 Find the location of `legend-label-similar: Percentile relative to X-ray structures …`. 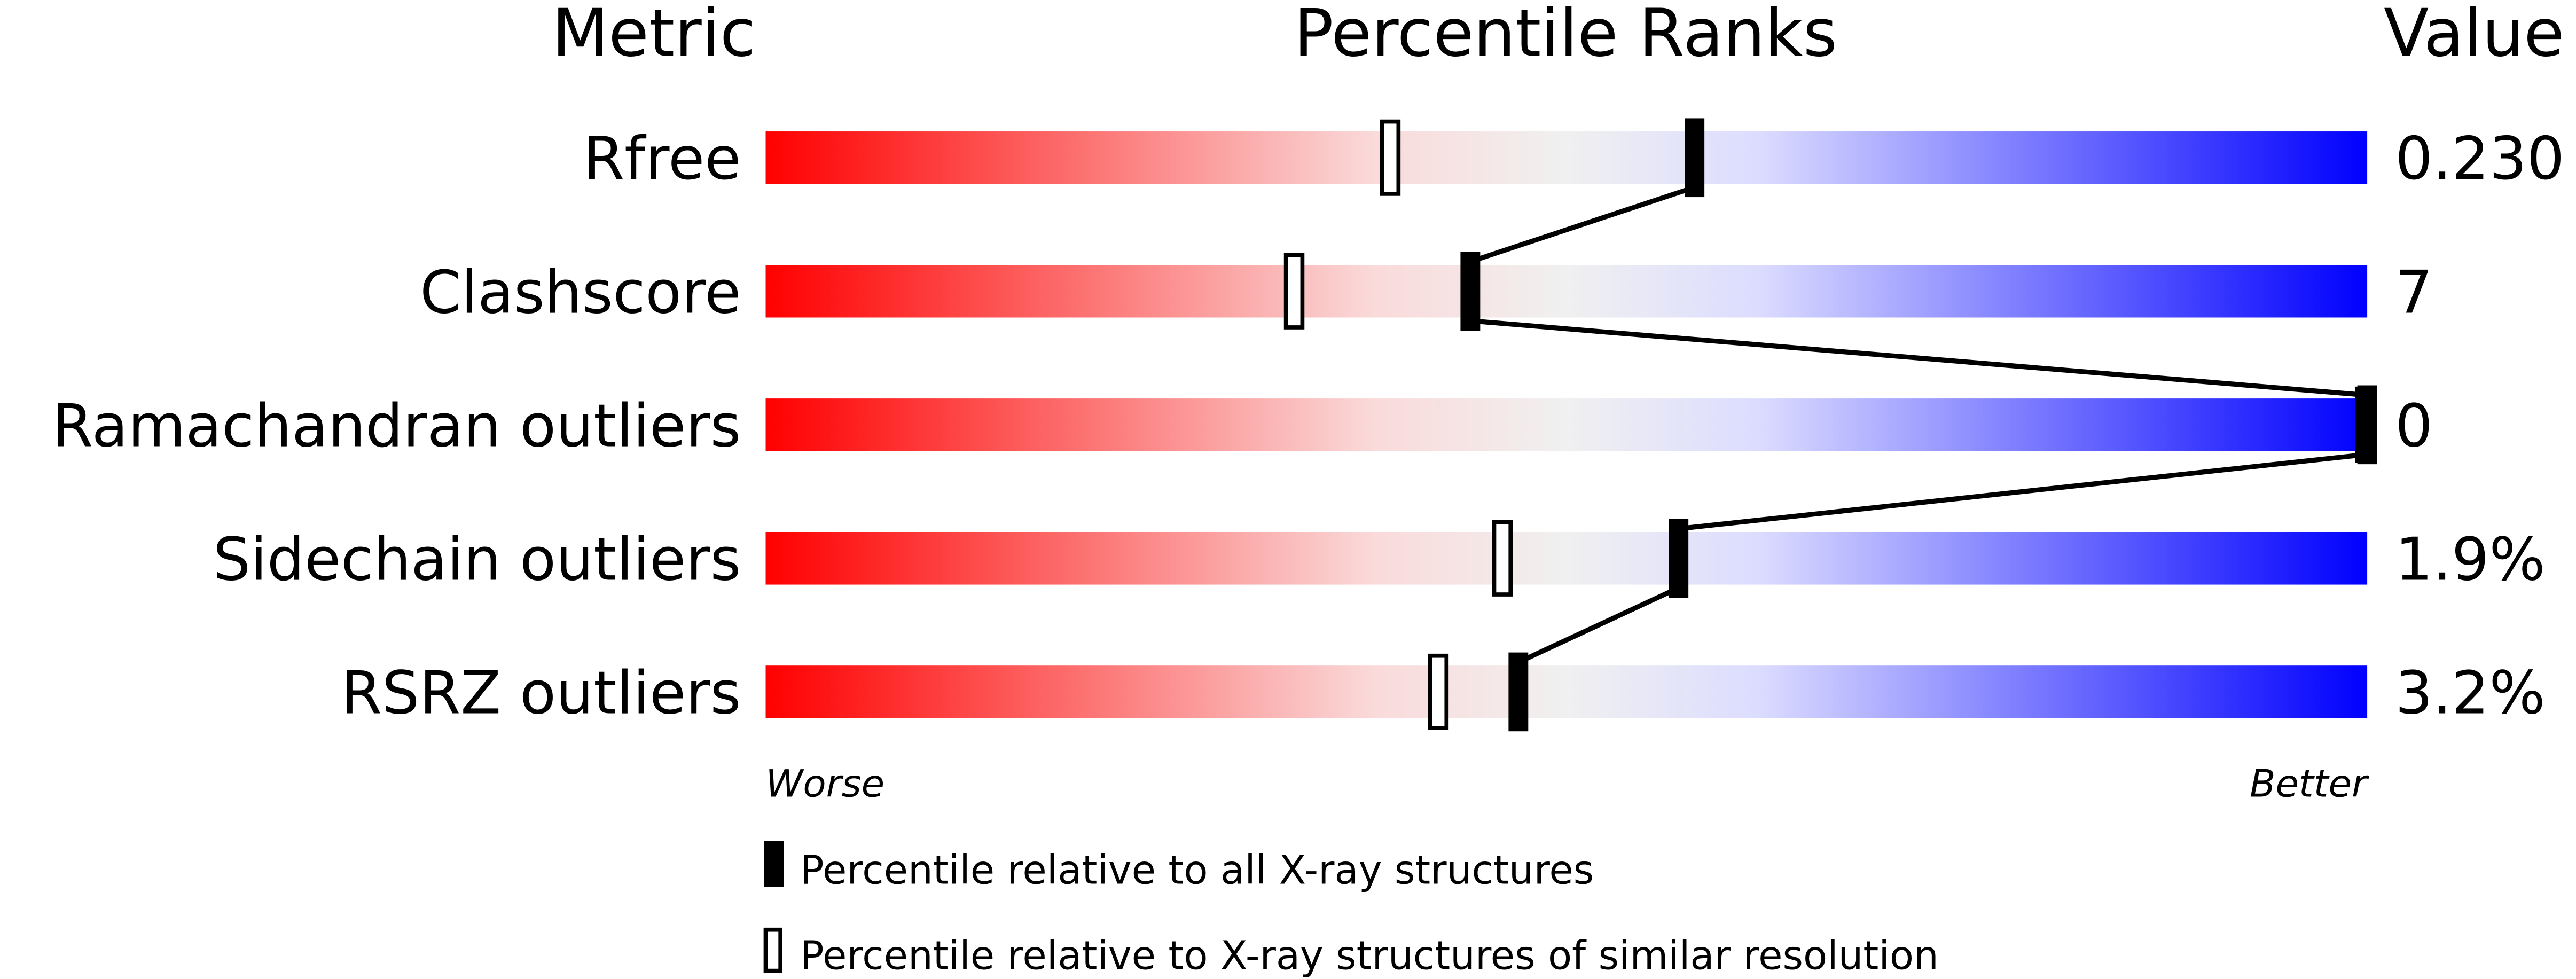

legend-label-similar: Percentile relative to X-ray structures … is located at coordinates (1369, 956).